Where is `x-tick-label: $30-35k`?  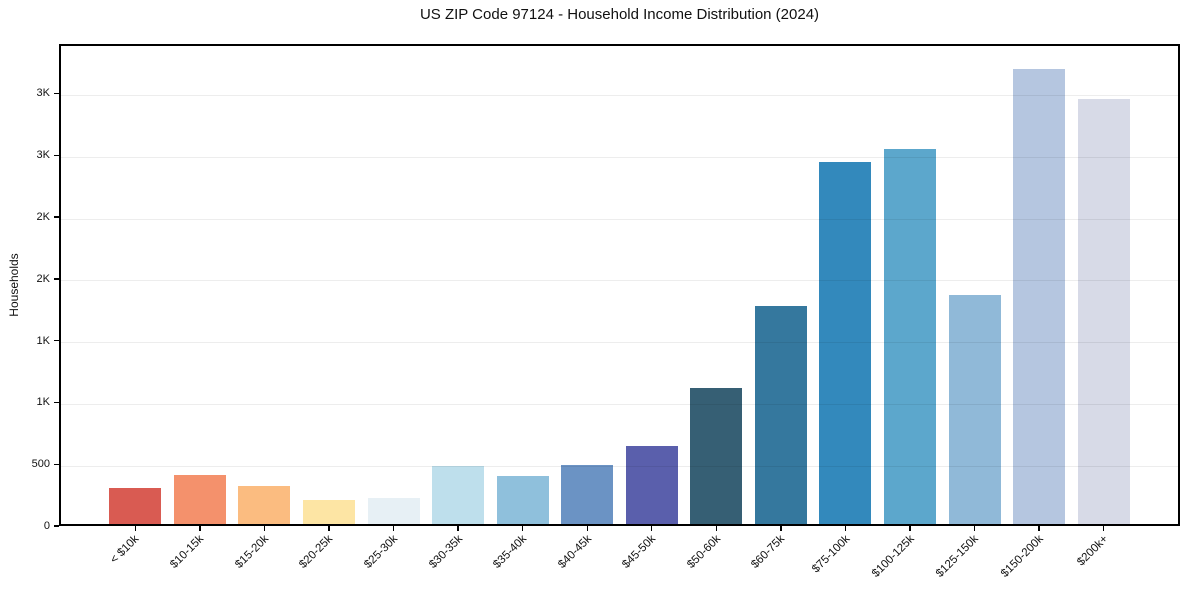
x-tick-label: $30-35k is located at coordinates (445, 552).